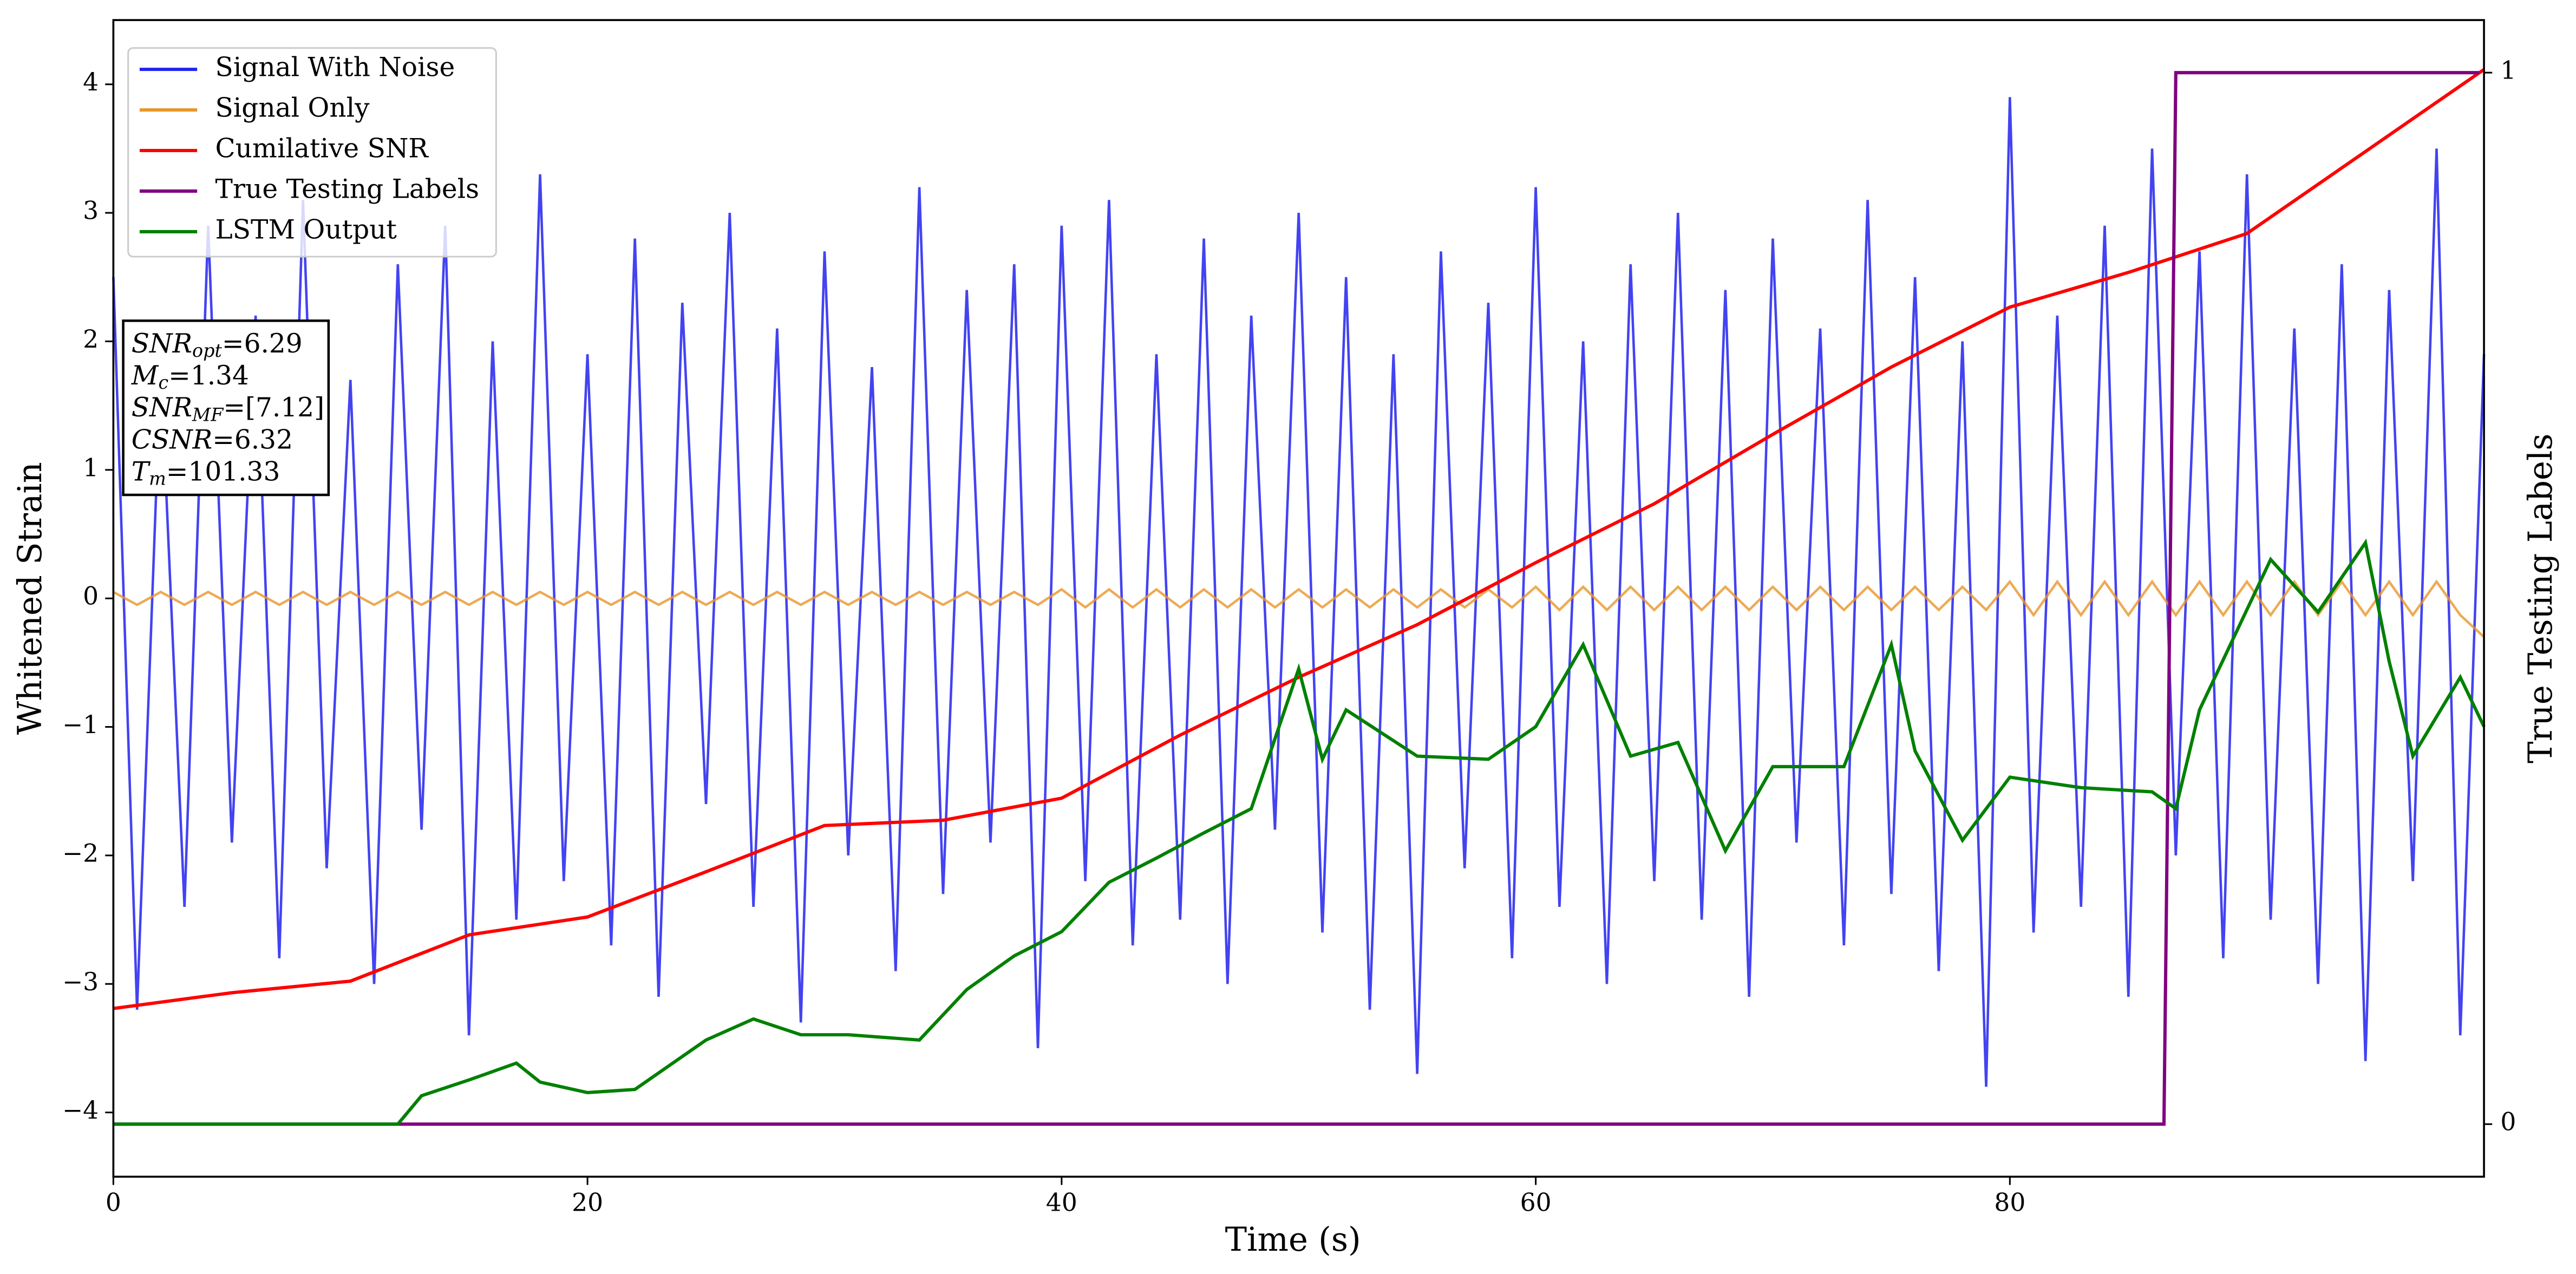  I want to click on y-tick-label: 0, so click(91, 596).